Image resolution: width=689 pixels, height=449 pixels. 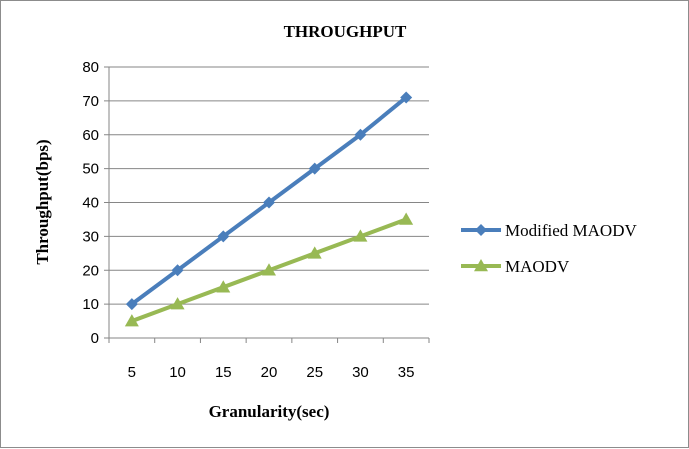 What do you see at coordinates (406, 372) in the screenshot?
I see `x-tick-label: 35` at bounding box center [406, 372].